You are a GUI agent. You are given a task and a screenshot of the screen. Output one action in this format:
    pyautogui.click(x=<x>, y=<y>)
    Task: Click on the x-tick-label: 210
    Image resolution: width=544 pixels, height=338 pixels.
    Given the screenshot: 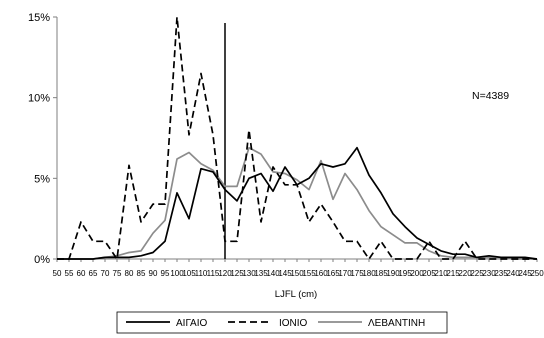 What is the action you would take?
    pyautogui.click(x=441, y=273)
    